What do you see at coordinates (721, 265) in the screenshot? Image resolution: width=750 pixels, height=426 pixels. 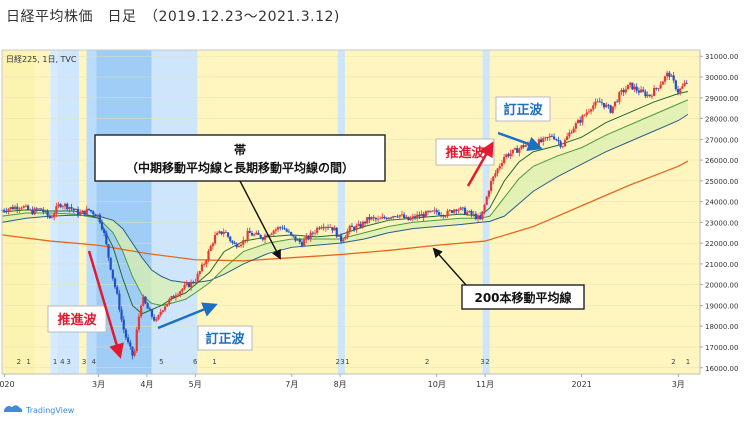 I see `y-tick-label: 21000.00` at bounding box center [721, 265].